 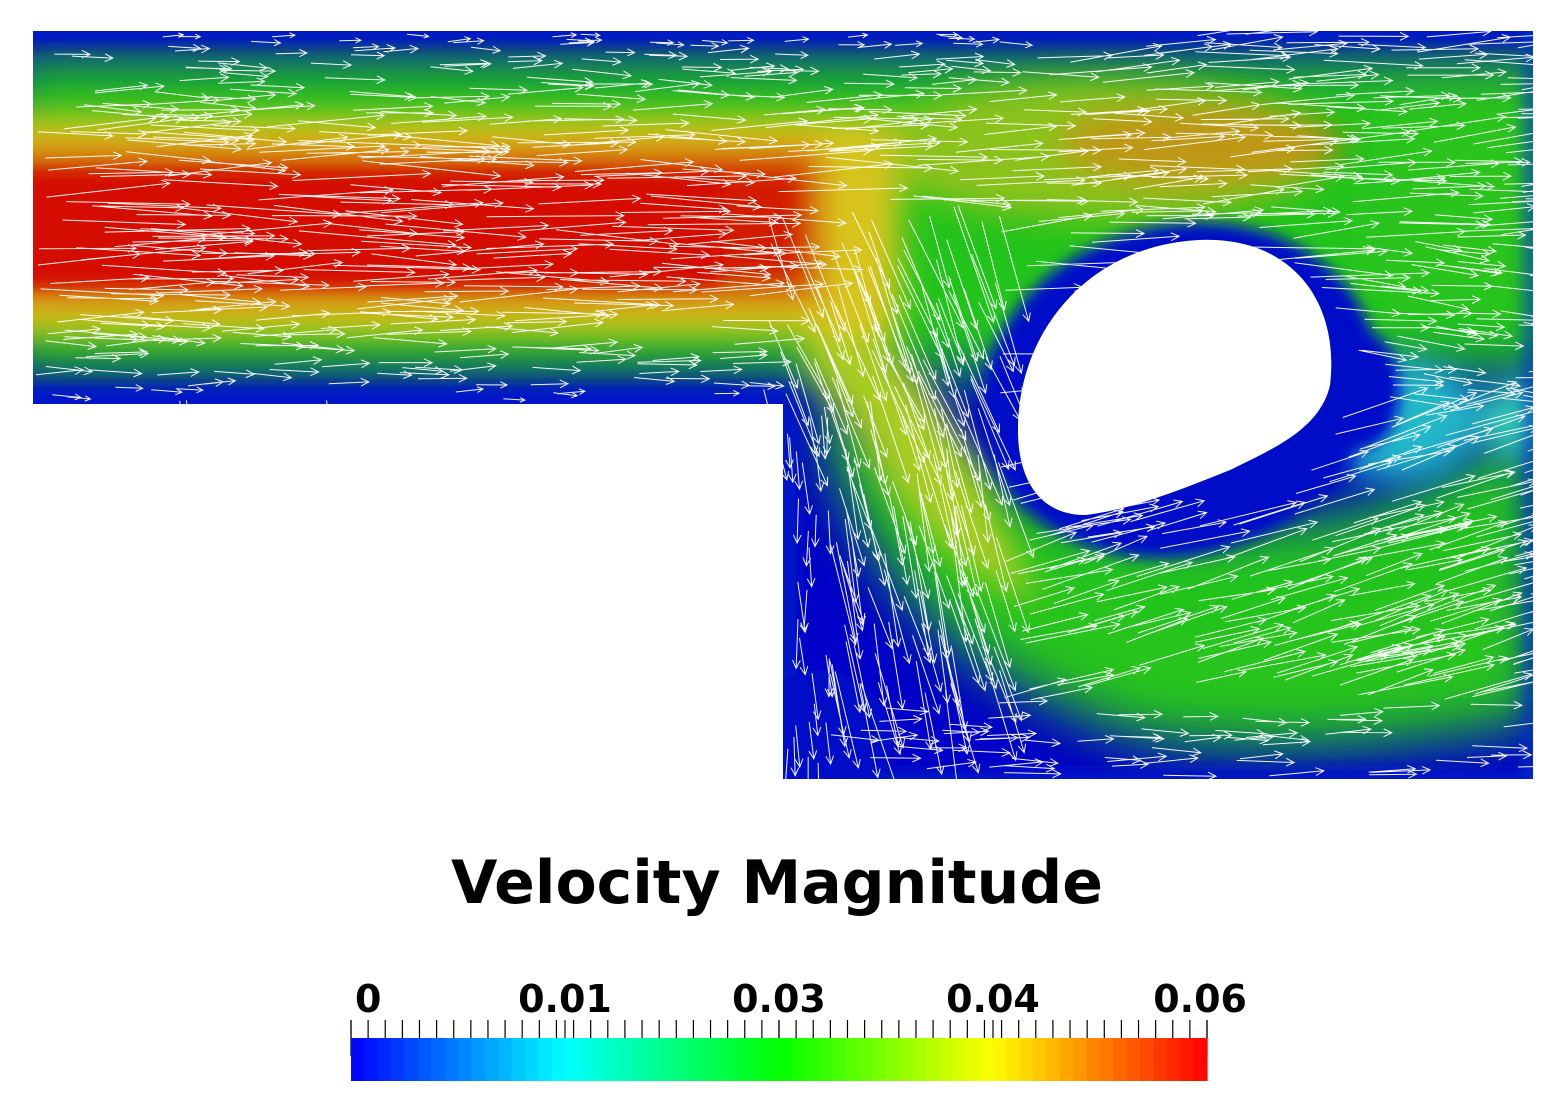 I want to click on obstacle-shape, so click(x=1175, y=377).